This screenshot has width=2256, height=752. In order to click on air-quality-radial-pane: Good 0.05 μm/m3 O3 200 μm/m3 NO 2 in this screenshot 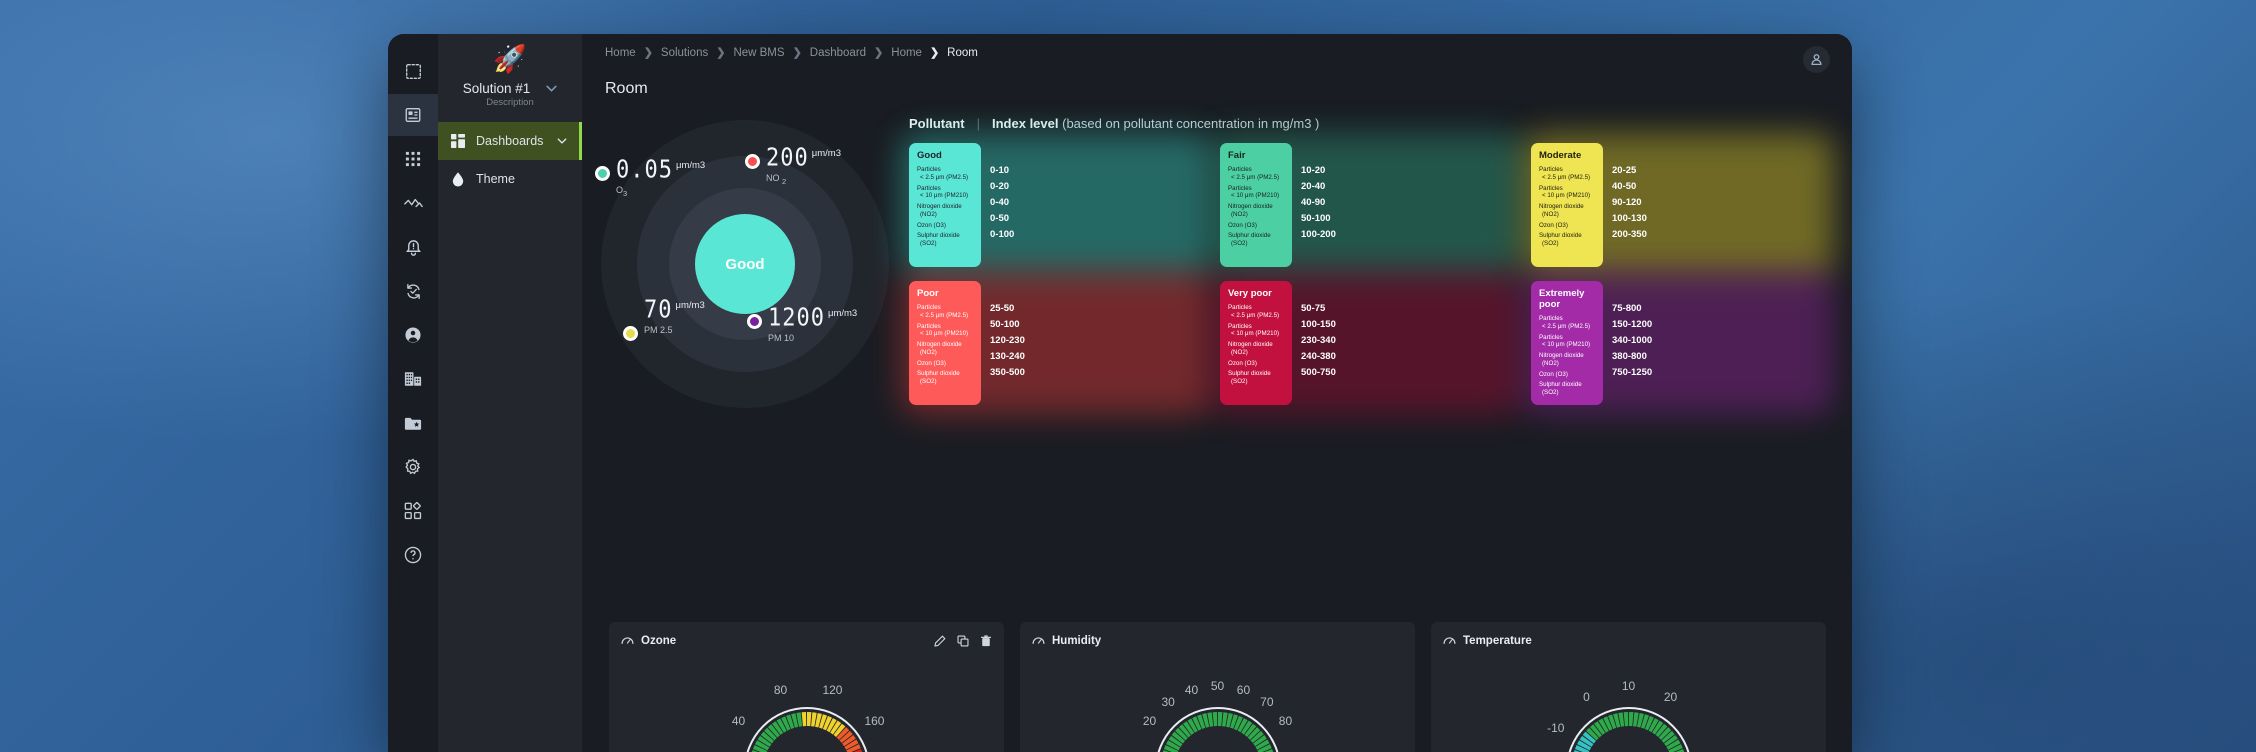, I will do `click(743, 359)`.